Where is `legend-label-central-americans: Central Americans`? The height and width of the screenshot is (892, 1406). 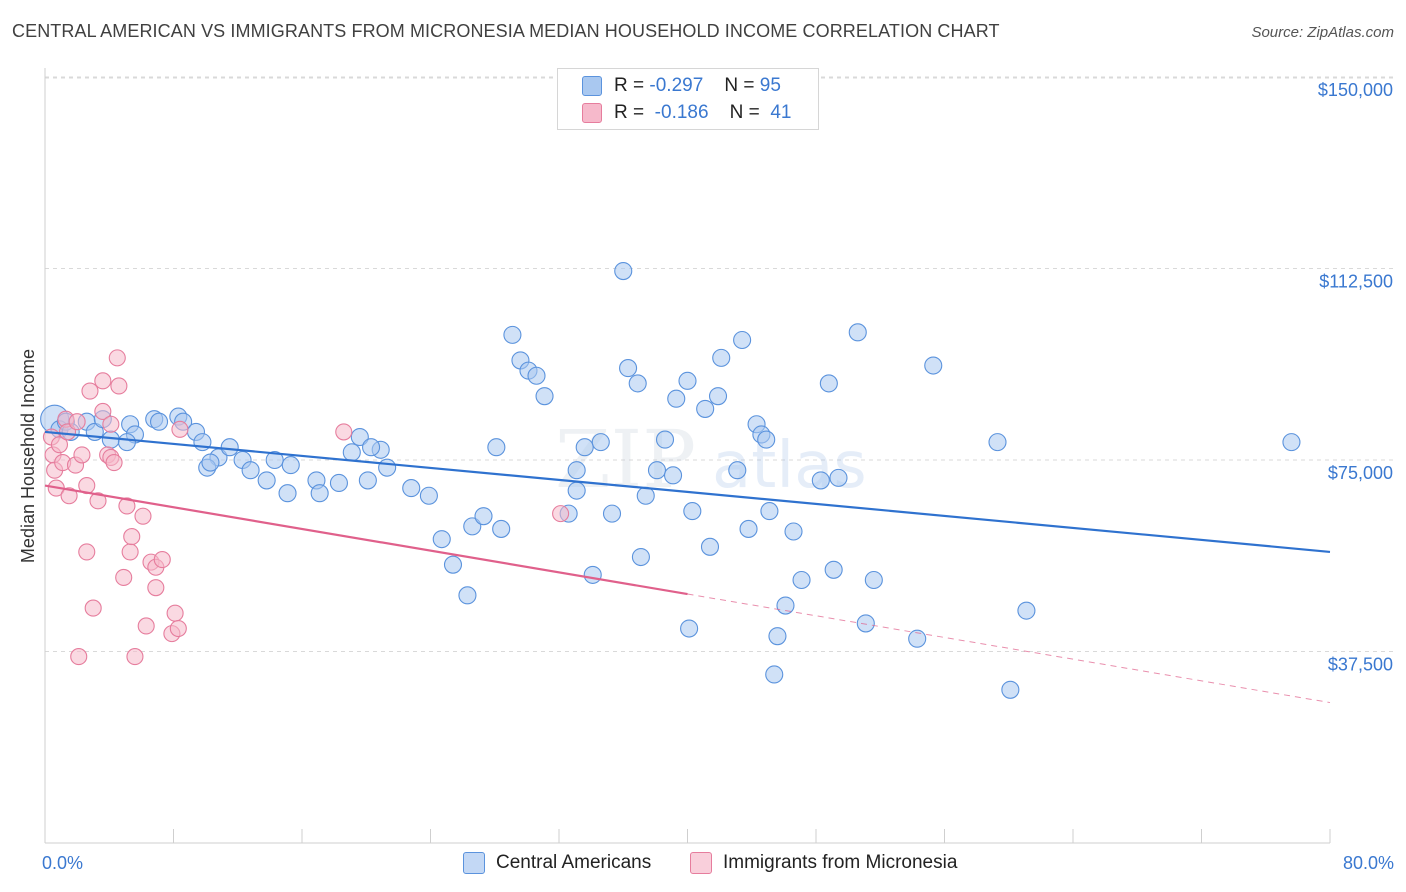
legend-label-central-americans: Central Americans is located at coordinates (574, 862).